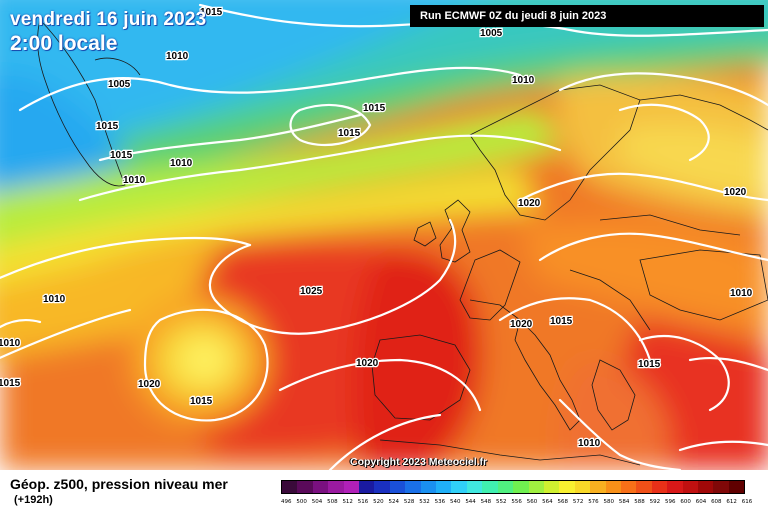 This screenshot has height=512, width=768. Describe the element at coordinates (486, 502) in the screenshot. I see `scale-value: 548` at that location.